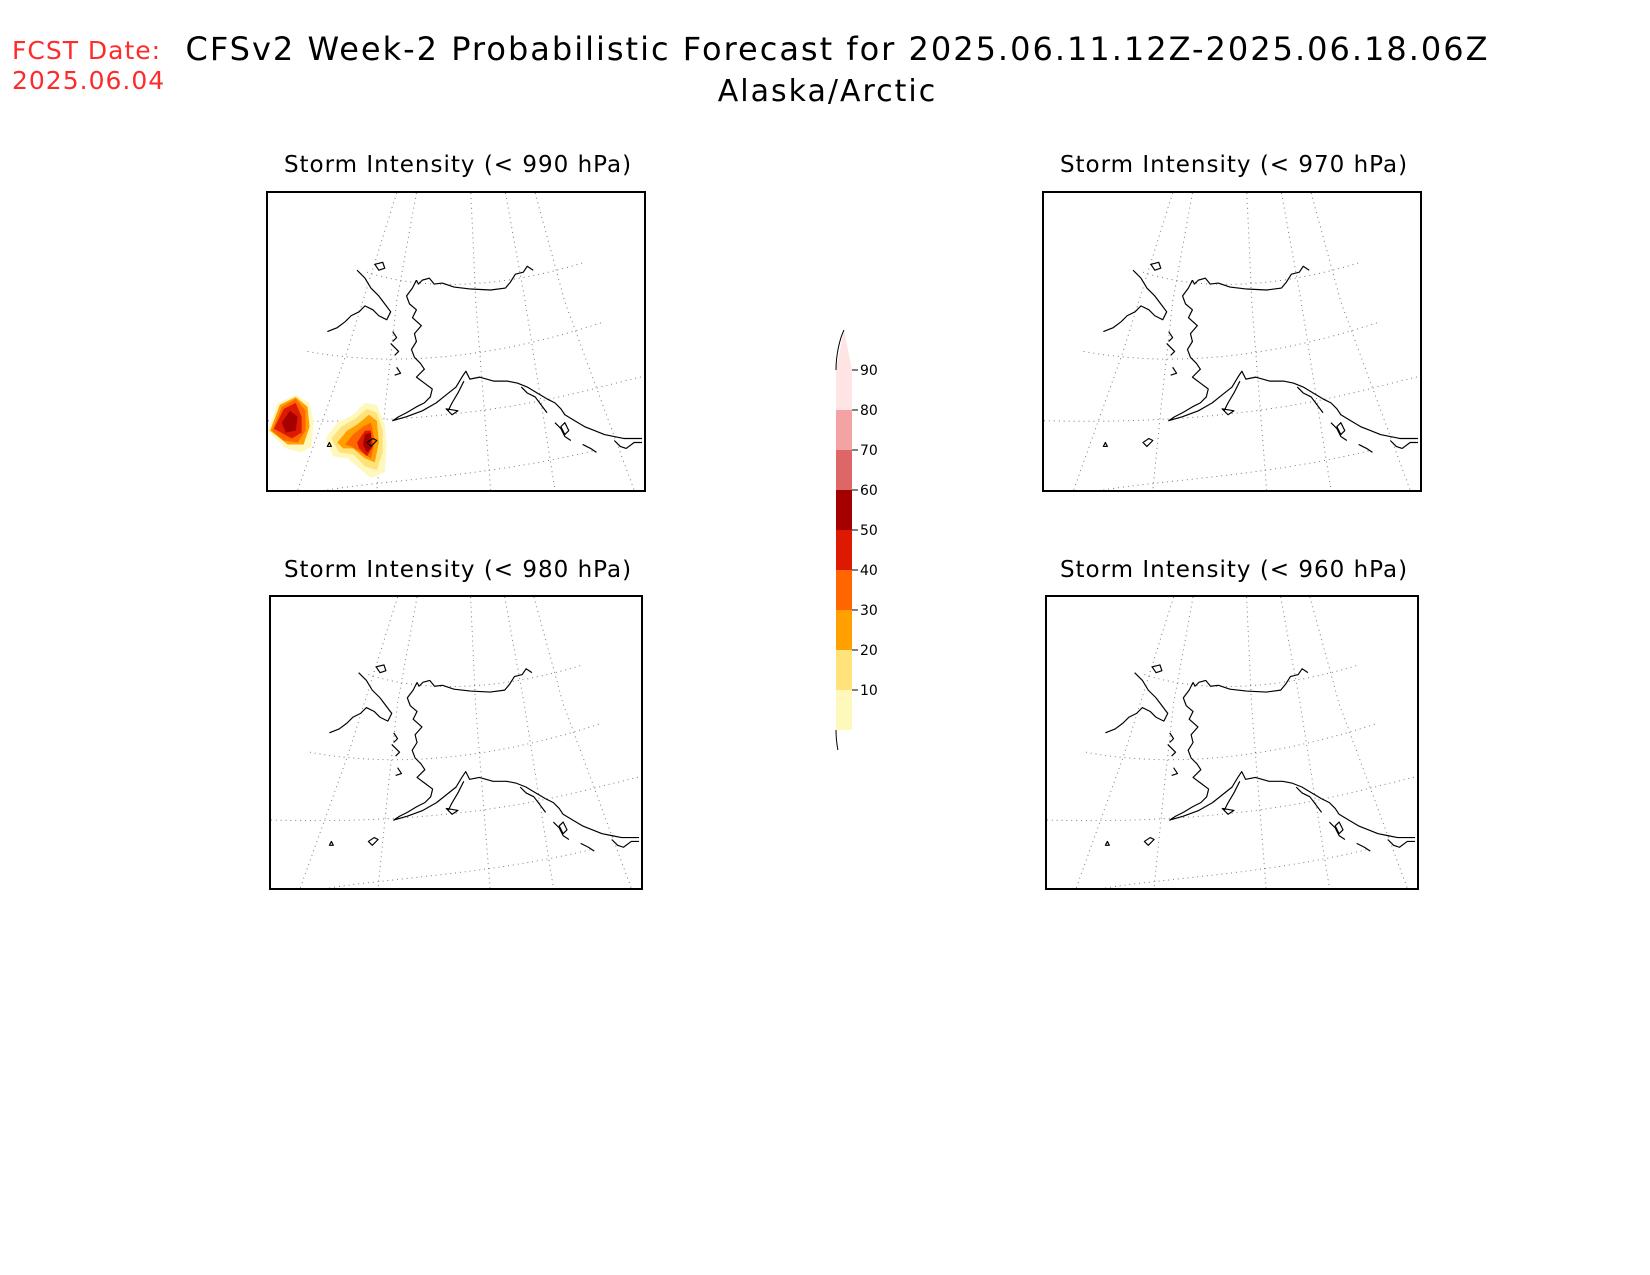 This screenshot has width=1650, height=1275. I want to click on colorbar-label-20: 20, so click(869, 651).